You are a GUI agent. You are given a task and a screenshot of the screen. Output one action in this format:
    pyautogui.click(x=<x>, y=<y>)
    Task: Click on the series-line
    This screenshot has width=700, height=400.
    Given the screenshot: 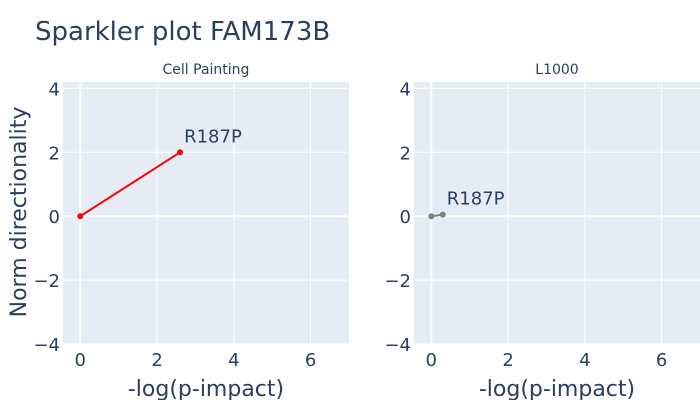 What is the action you would take?
    pyautogui.click(x=130, y=184)
    